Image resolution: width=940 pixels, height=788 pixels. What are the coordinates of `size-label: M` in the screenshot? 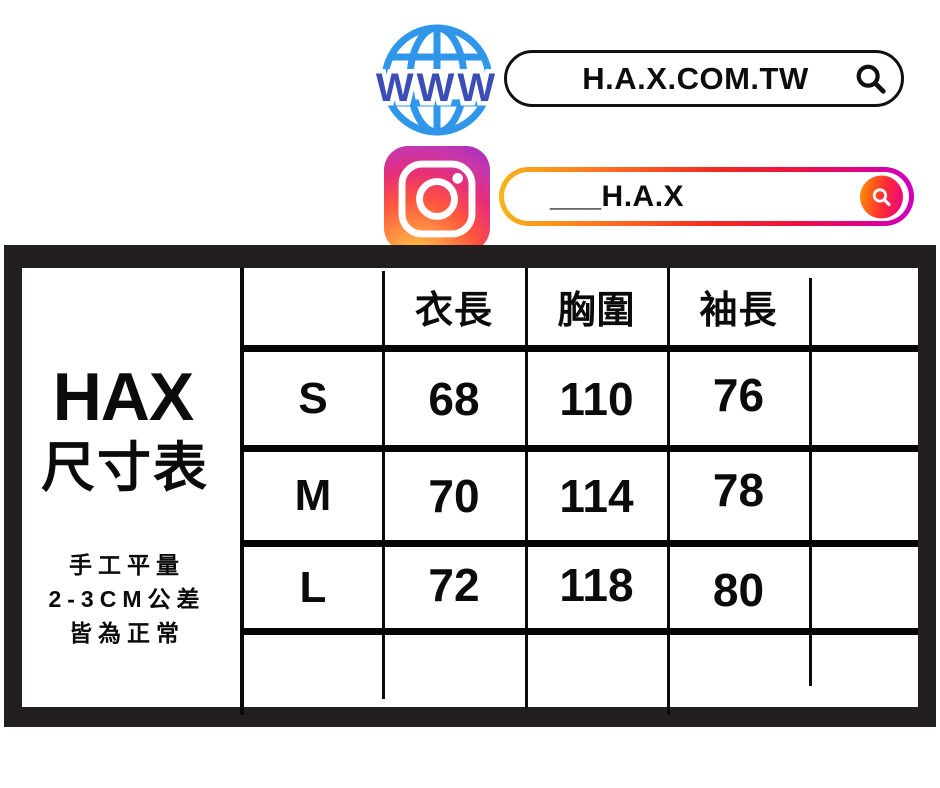 It's located at (313, 495).